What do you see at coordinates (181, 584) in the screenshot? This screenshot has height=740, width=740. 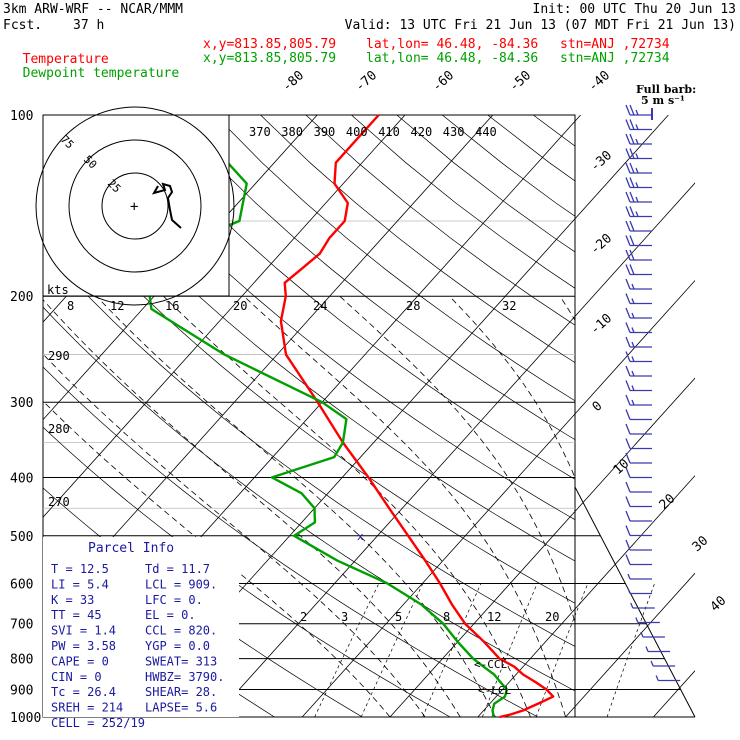 I see `parcel-info-right: LCL = 909.` at bounding box center [181, 584].